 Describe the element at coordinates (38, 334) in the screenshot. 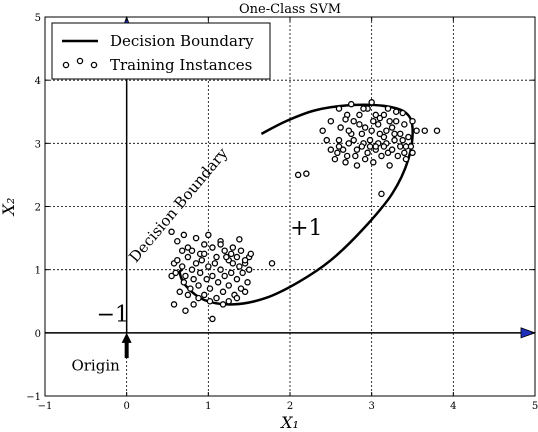

I see `y-tick-label: 0` at that location.